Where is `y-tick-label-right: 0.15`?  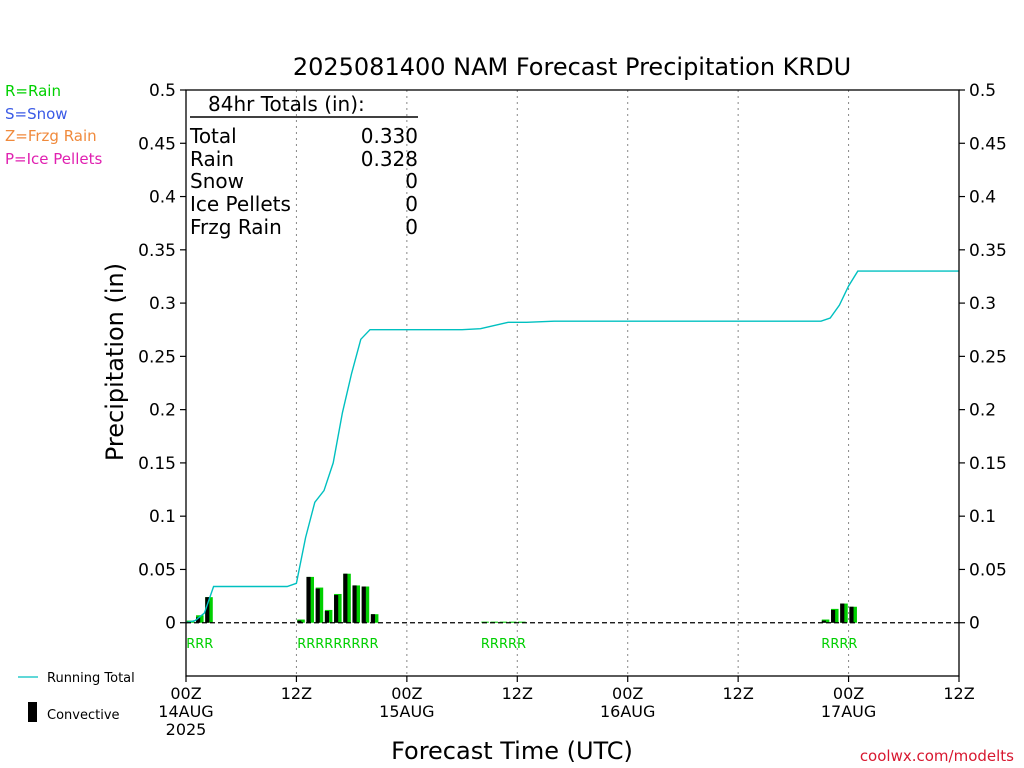
y-tick-label-right: 0.15 is located at coordinates (988, 464).